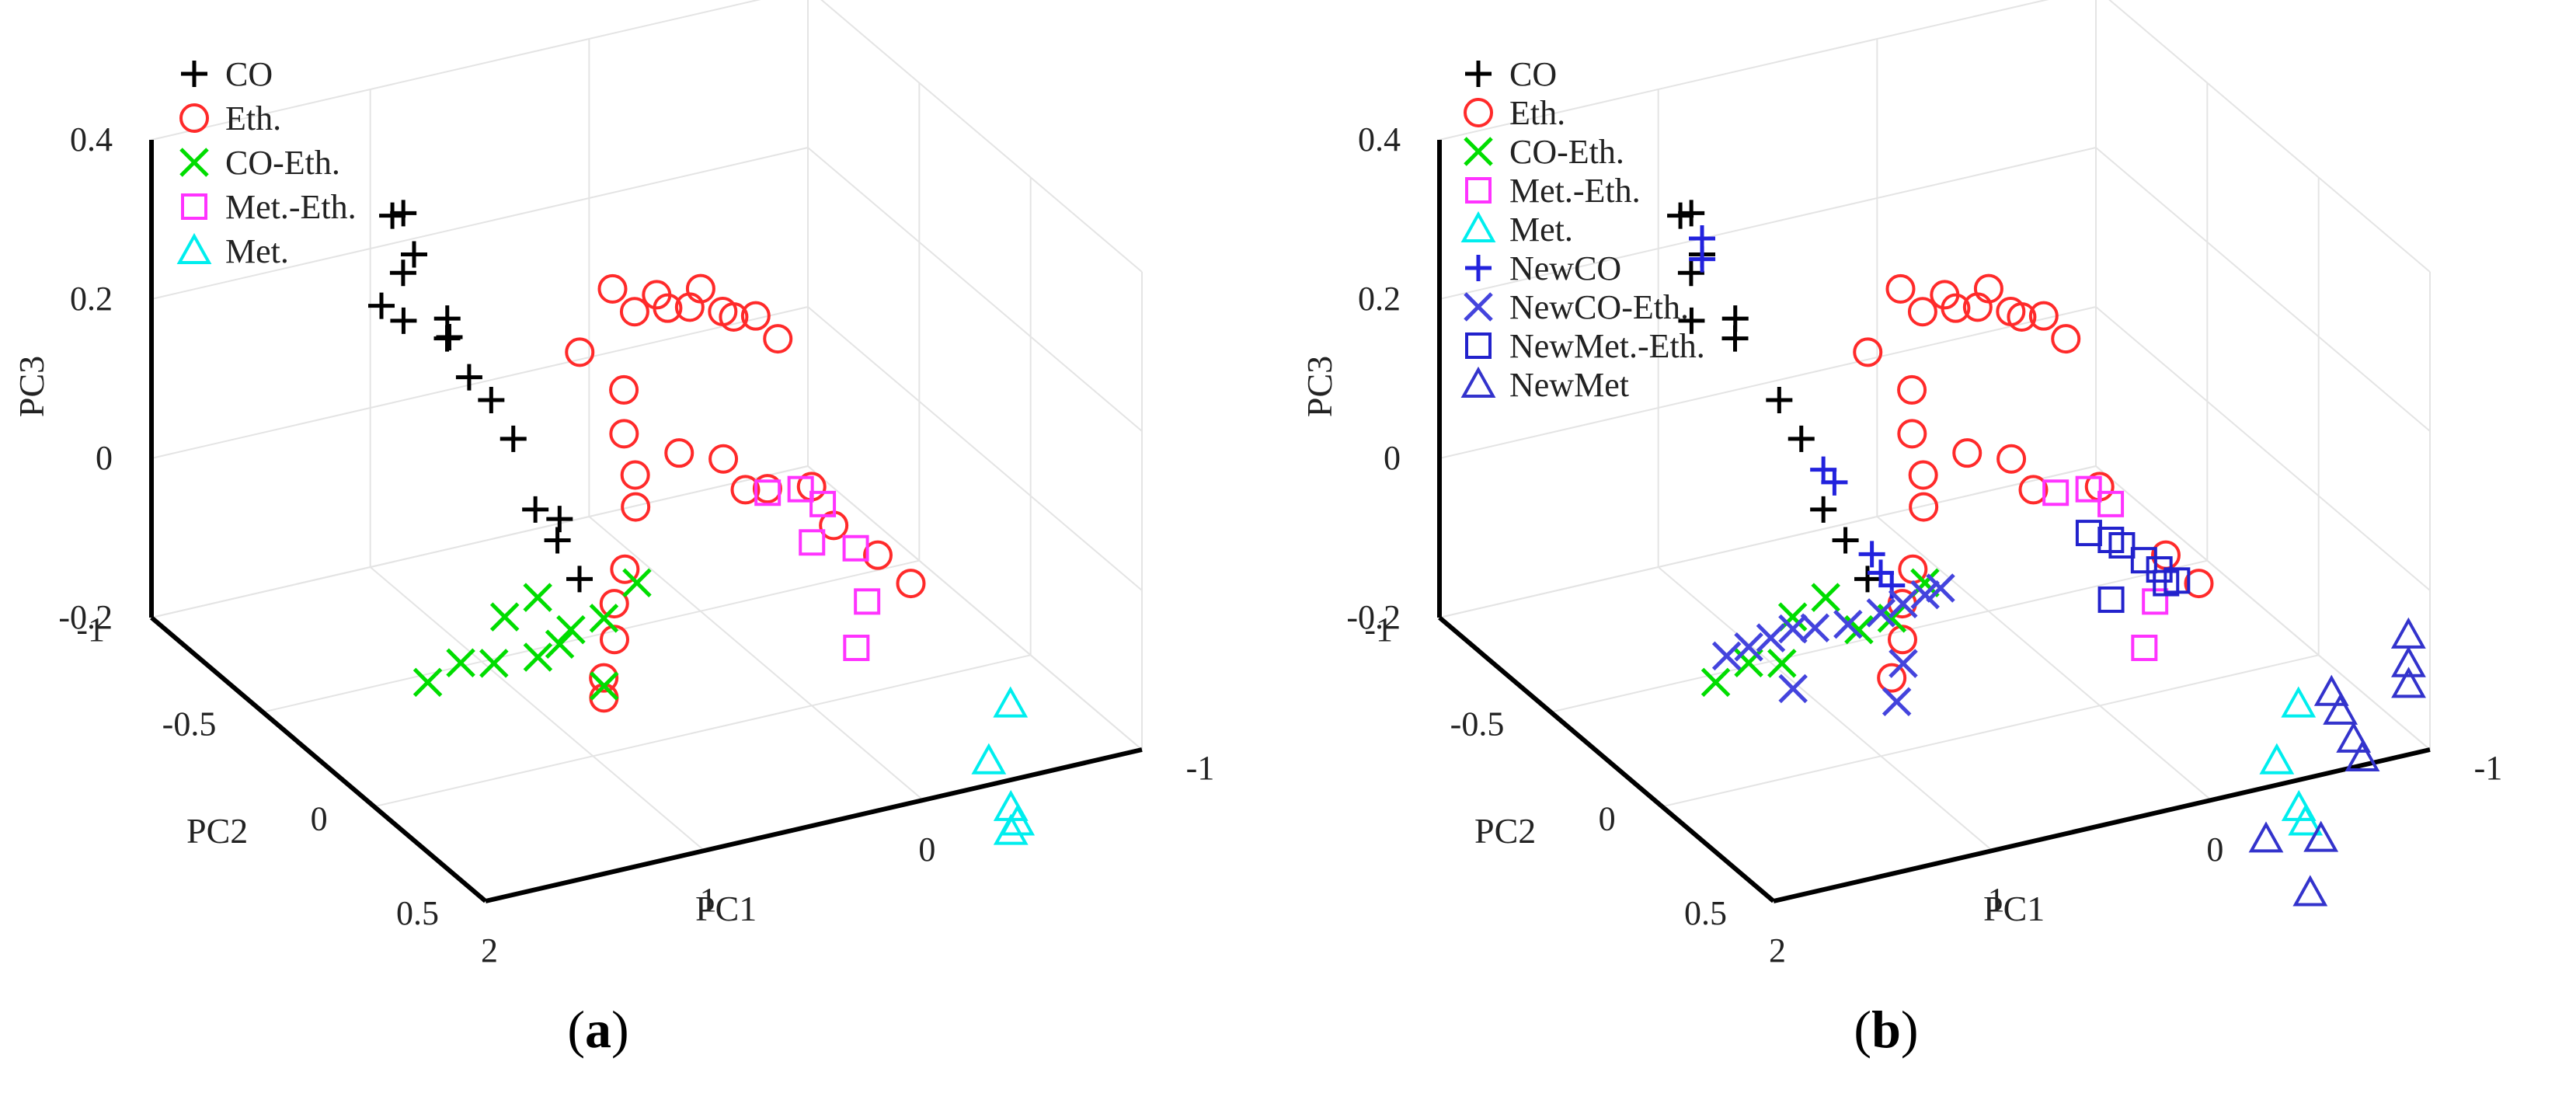 The height and width of the screenshot is (1093, 2576). Describe the element at coordinates (2014, 908) in the screenshot. I see `x-axis-label: PC1` at that location.